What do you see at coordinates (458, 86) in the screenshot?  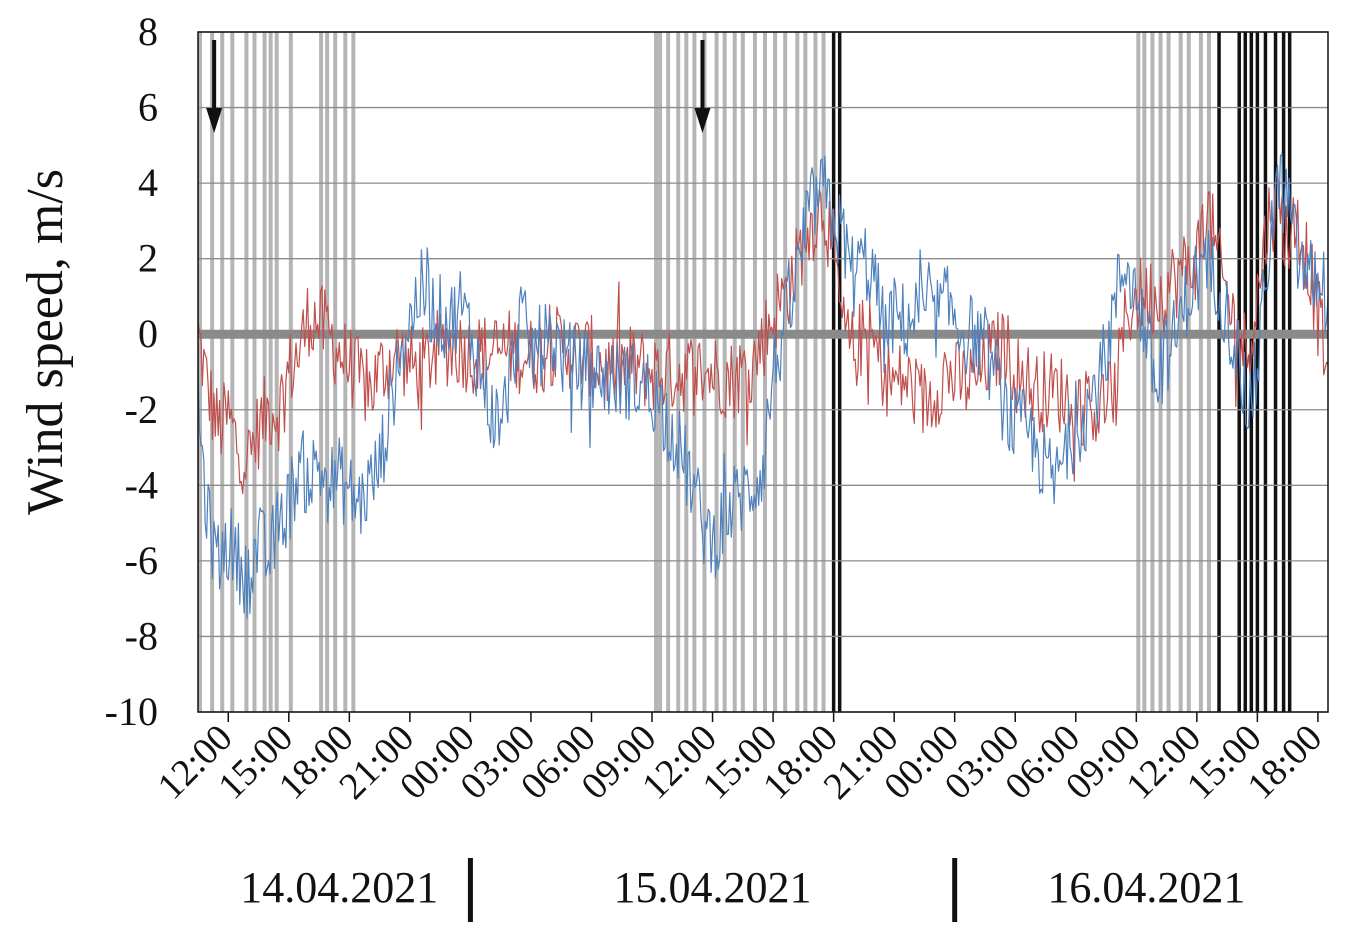 I see `arrows-layer` at bounding box center [458, 86].